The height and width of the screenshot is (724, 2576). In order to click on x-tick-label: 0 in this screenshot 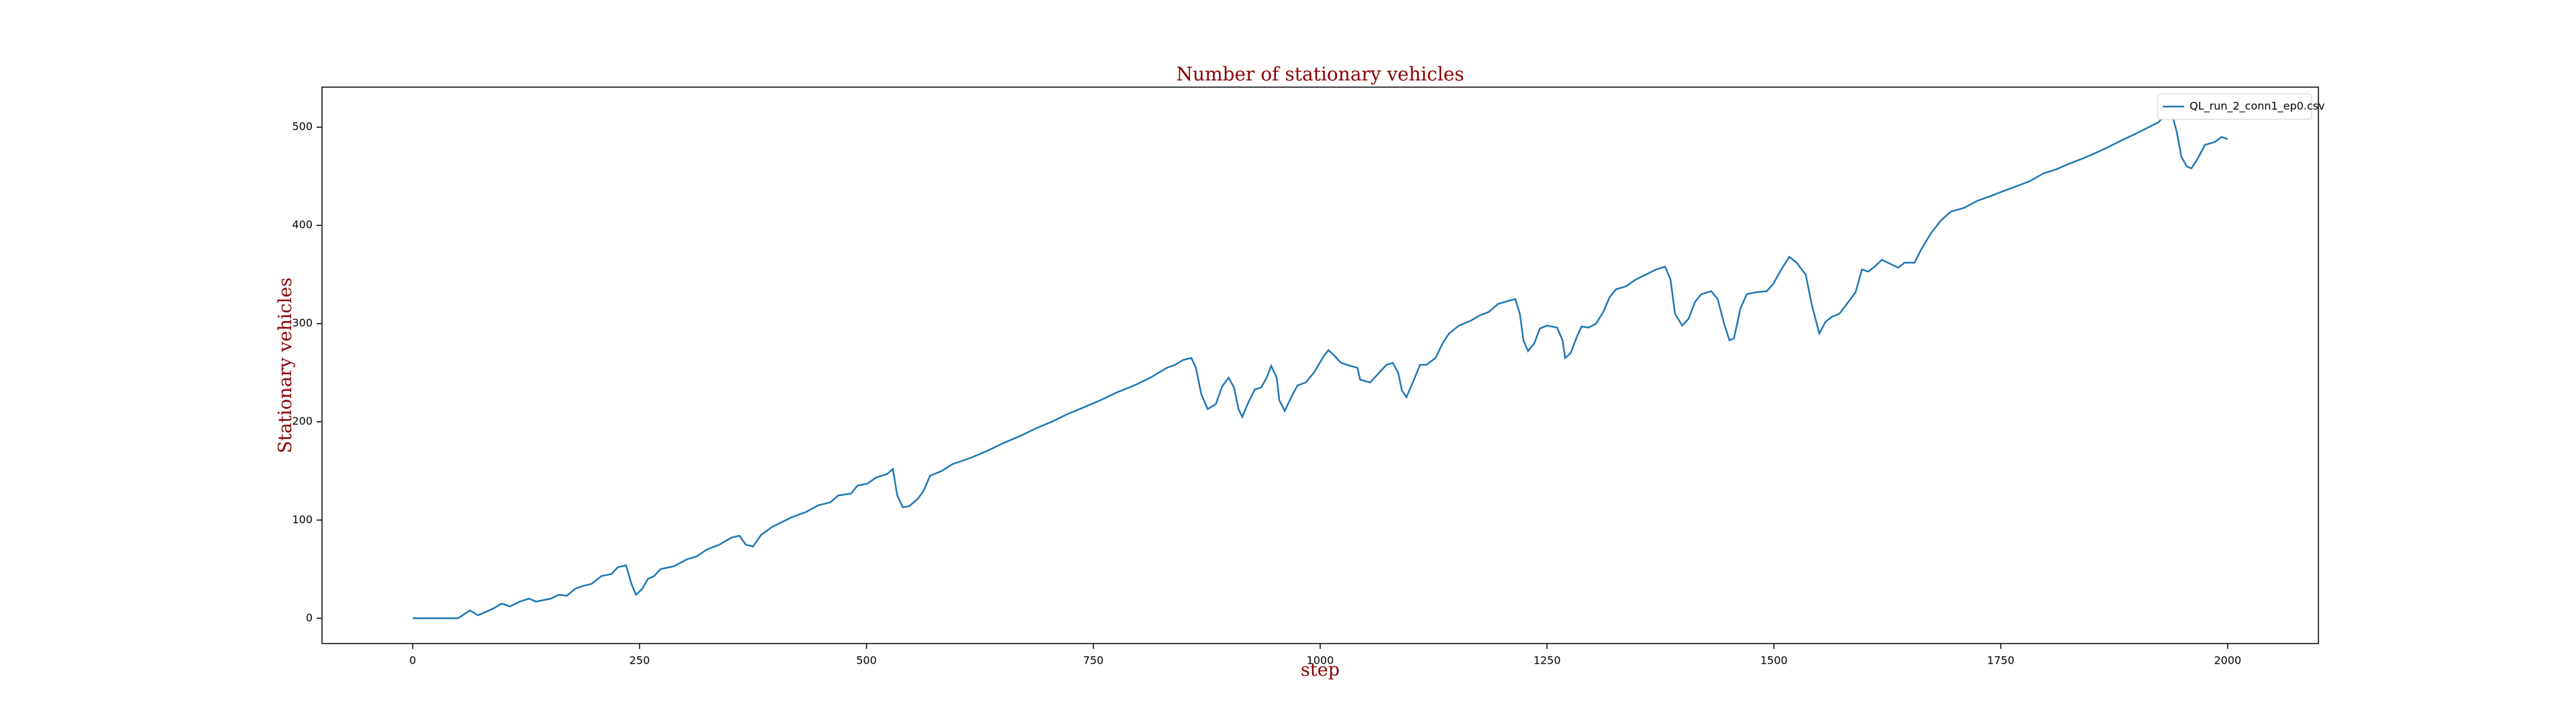, I will do `click(412, 660)`.